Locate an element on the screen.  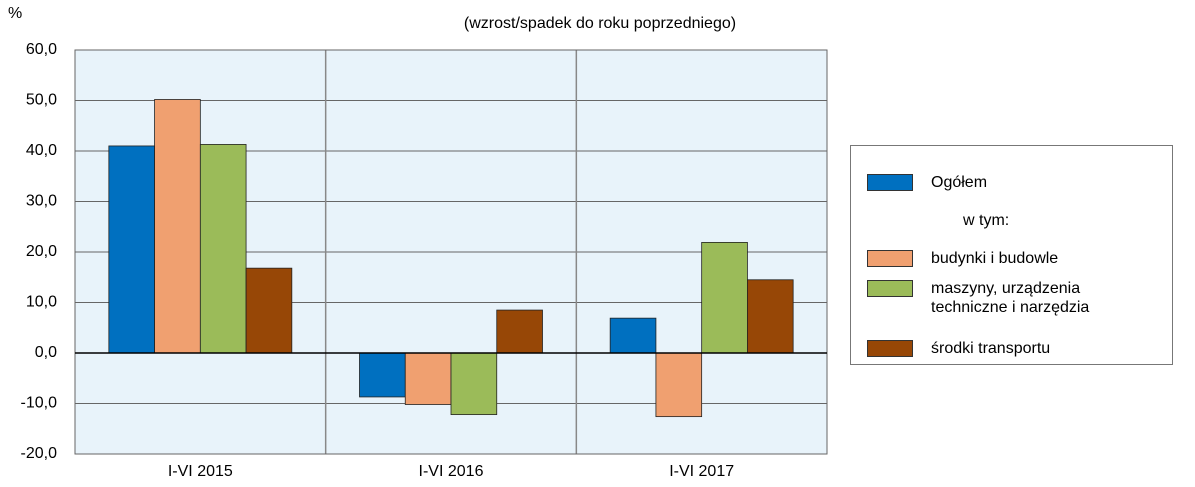
legend-entry: budynki i budowle is located at coordinates (1014, 258).